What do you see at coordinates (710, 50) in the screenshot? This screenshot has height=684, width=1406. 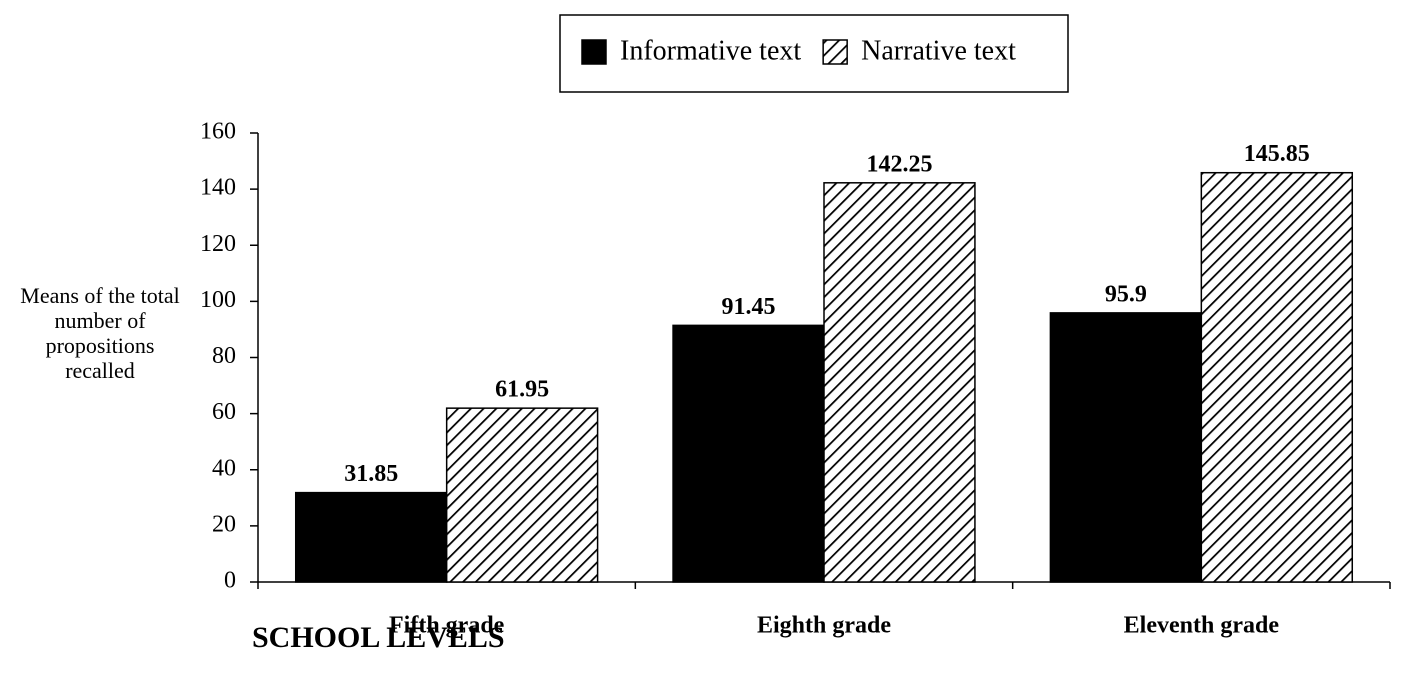 I see `legend-label: Informative text` at bounding box center [710, 50].